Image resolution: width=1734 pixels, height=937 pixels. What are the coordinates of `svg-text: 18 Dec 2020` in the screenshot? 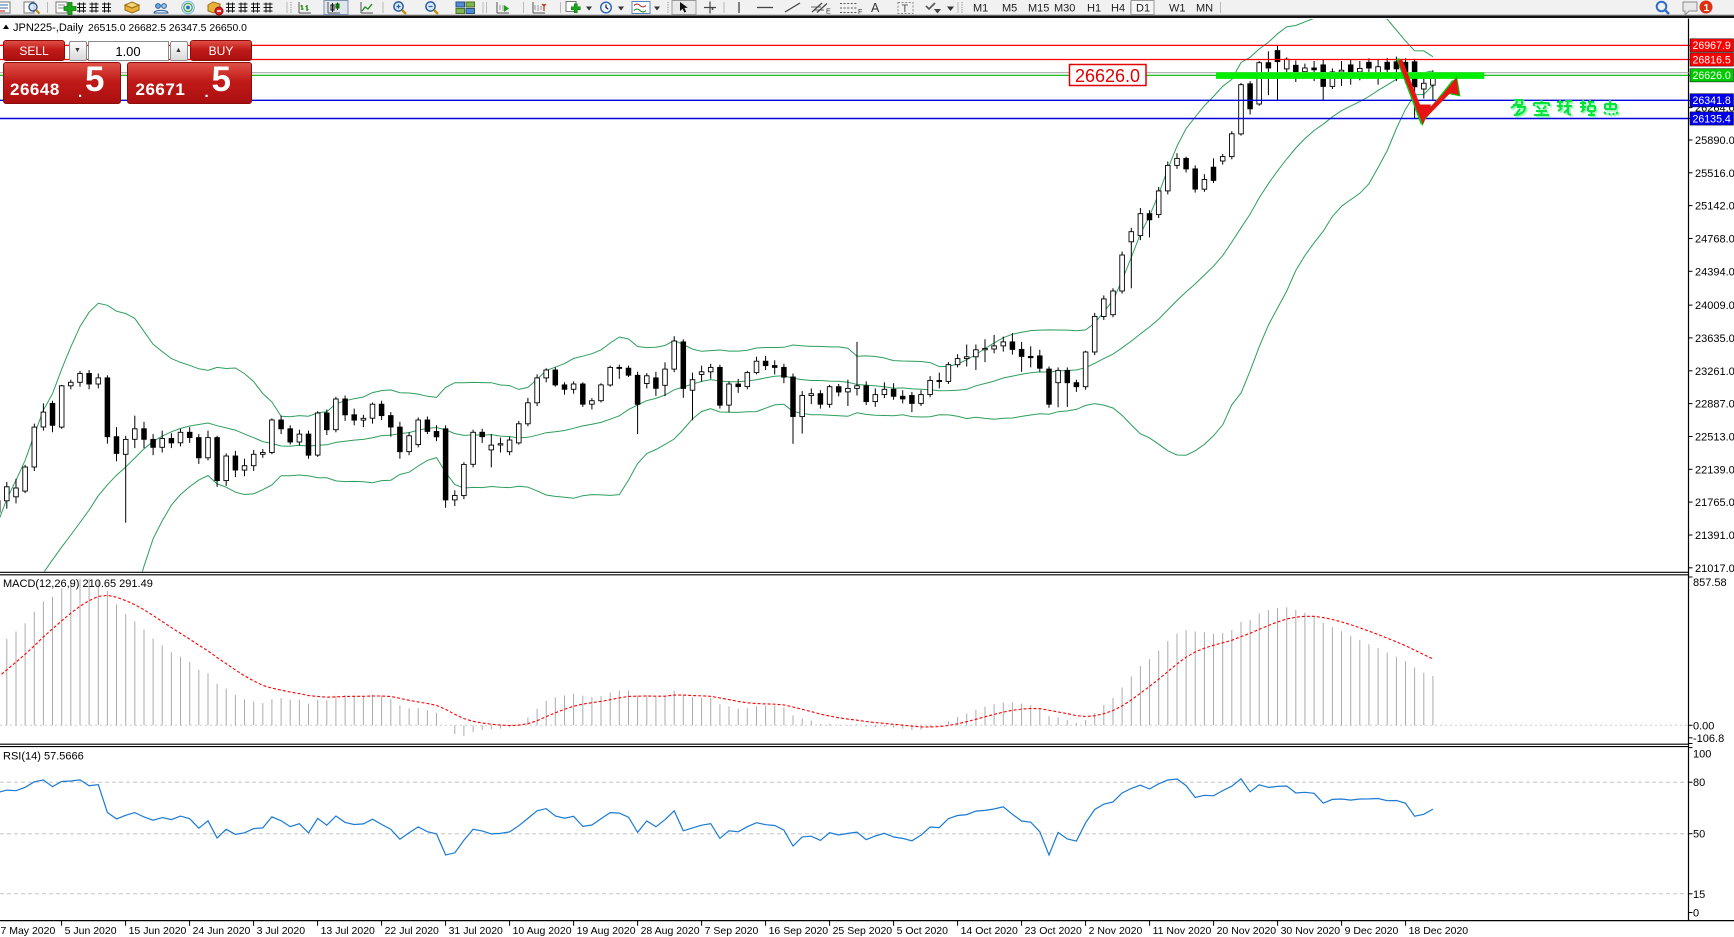 It's located at (1439, 931).